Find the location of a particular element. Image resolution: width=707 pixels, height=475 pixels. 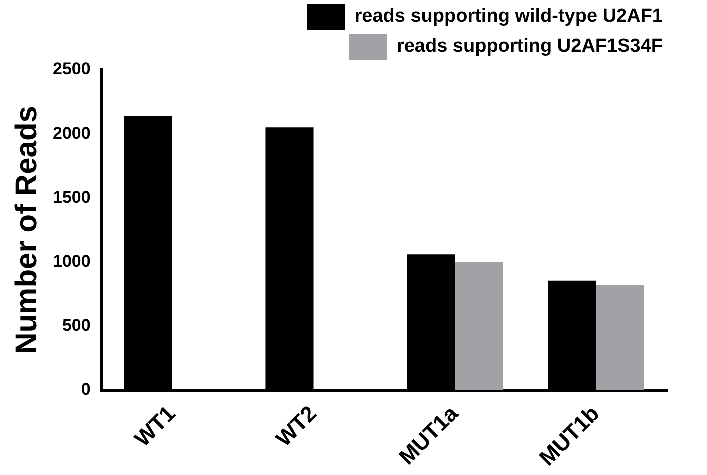

y-axis-title: Number of Reads is located at coordinates (27, 230).